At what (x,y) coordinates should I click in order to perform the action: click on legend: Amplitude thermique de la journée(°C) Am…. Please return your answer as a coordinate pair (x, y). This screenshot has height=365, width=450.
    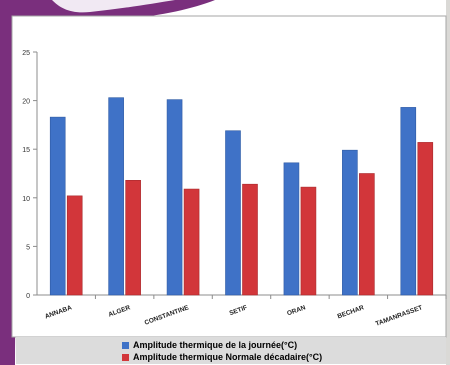
    Looking at the image, I should click on (231, 350).